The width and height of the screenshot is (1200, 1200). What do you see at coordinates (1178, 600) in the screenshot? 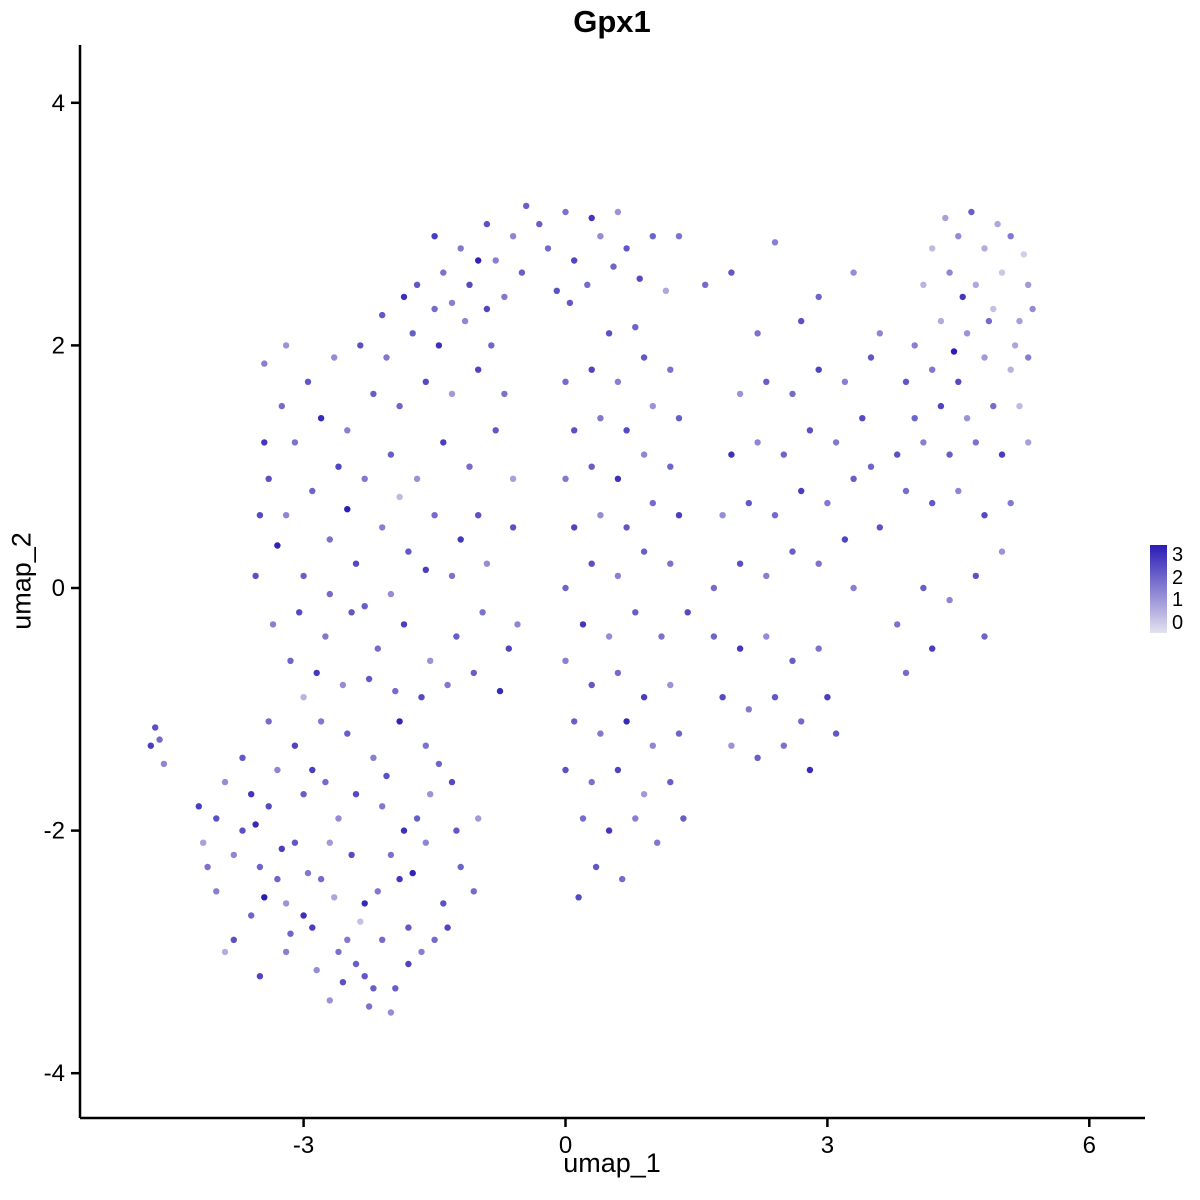
I see `legend-tick-label: 1` at bounding box center [1178, 600].